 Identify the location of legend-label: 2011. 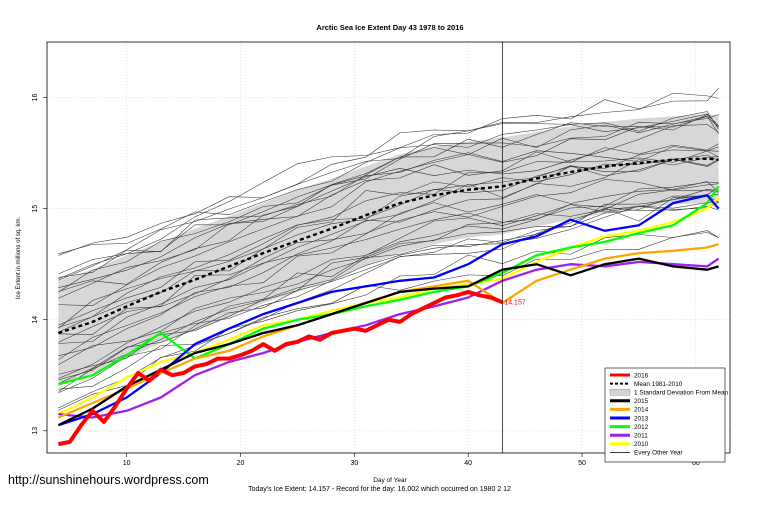
(641, 436).